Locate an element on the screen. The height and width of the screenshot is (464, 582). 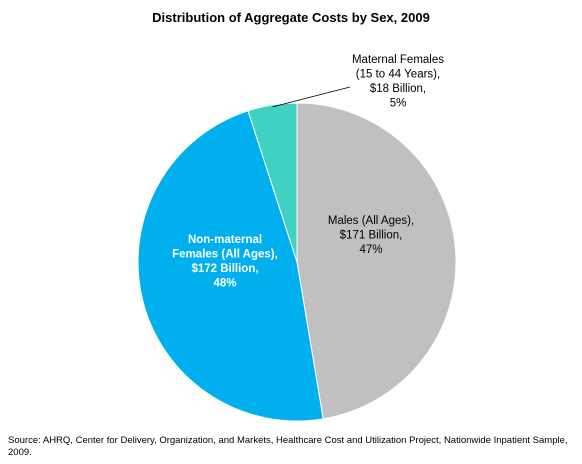
leader-line is located at coordinates (311, 97).